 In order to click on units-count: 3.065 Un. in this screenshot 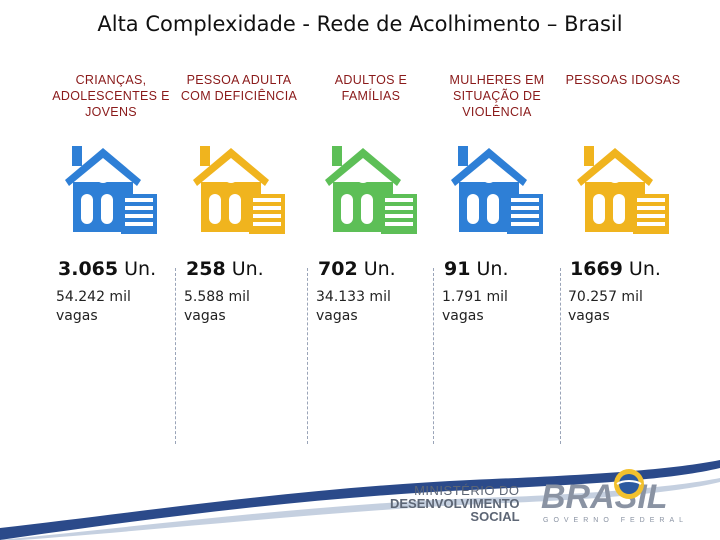, I will do `click(107, 269)`.